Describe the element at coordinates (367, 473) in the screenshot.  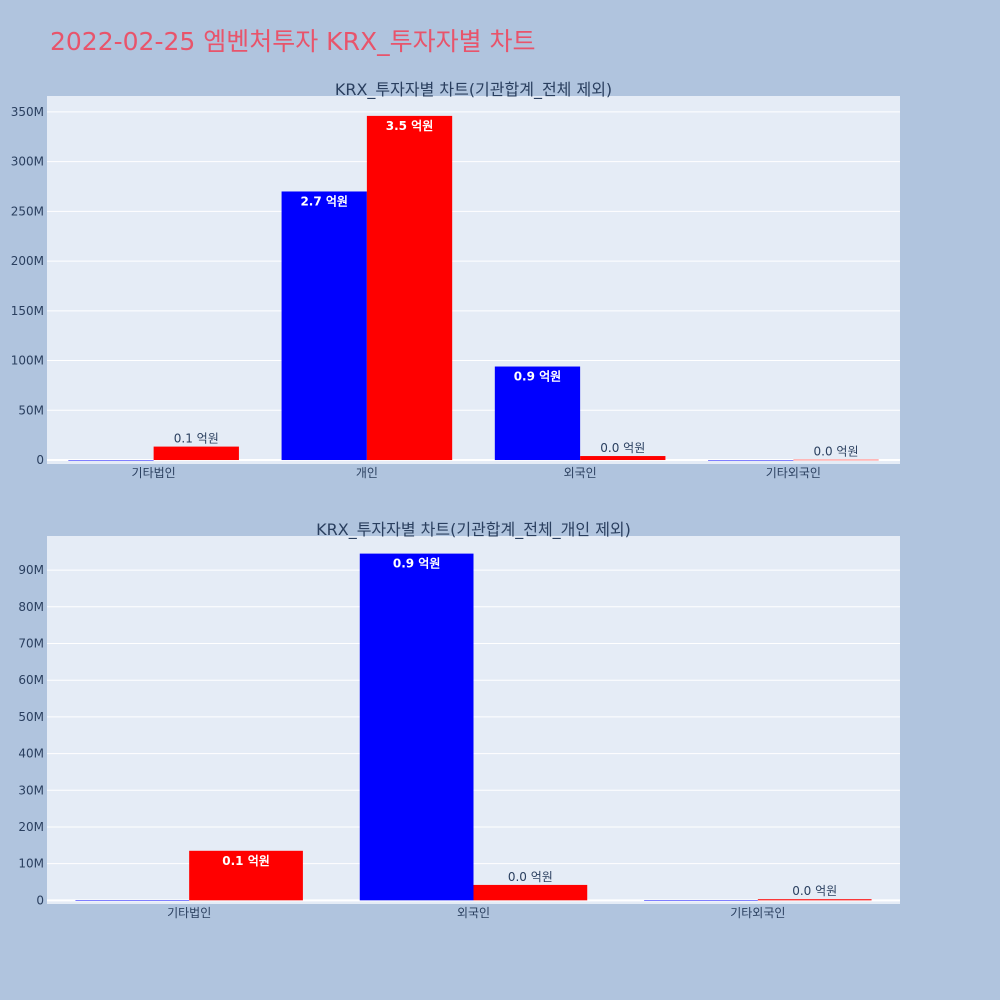
I see `x-tick-label: 개인` at that location.